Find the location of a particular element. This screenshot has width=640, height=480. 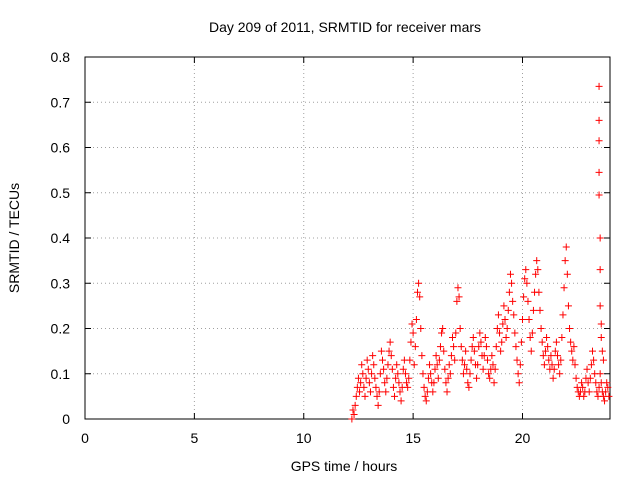

x-tick-label: 15 is located at coordinates (413, 438).